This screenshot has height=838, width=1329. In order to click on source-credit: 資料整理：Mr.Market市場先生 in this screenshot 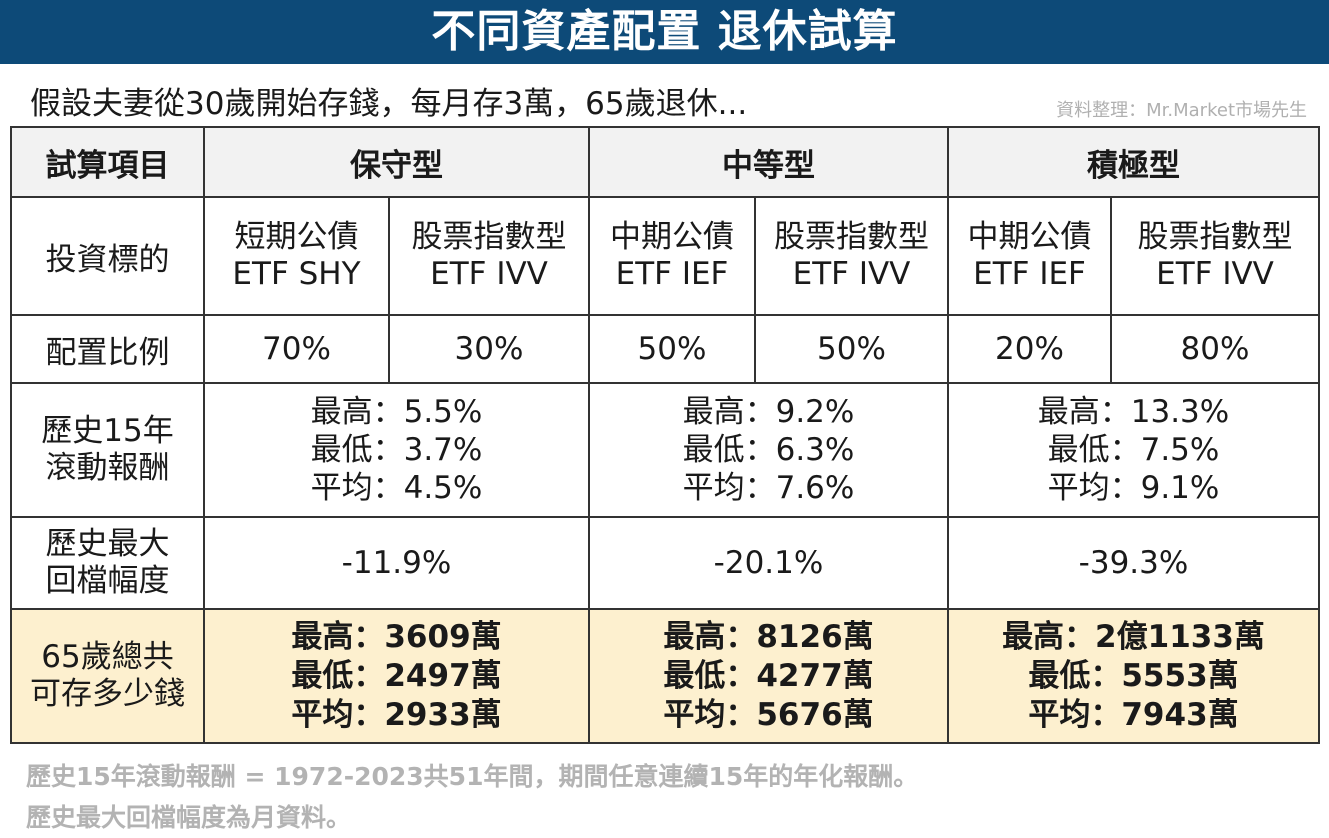, I will do `click(1181, 110)`.